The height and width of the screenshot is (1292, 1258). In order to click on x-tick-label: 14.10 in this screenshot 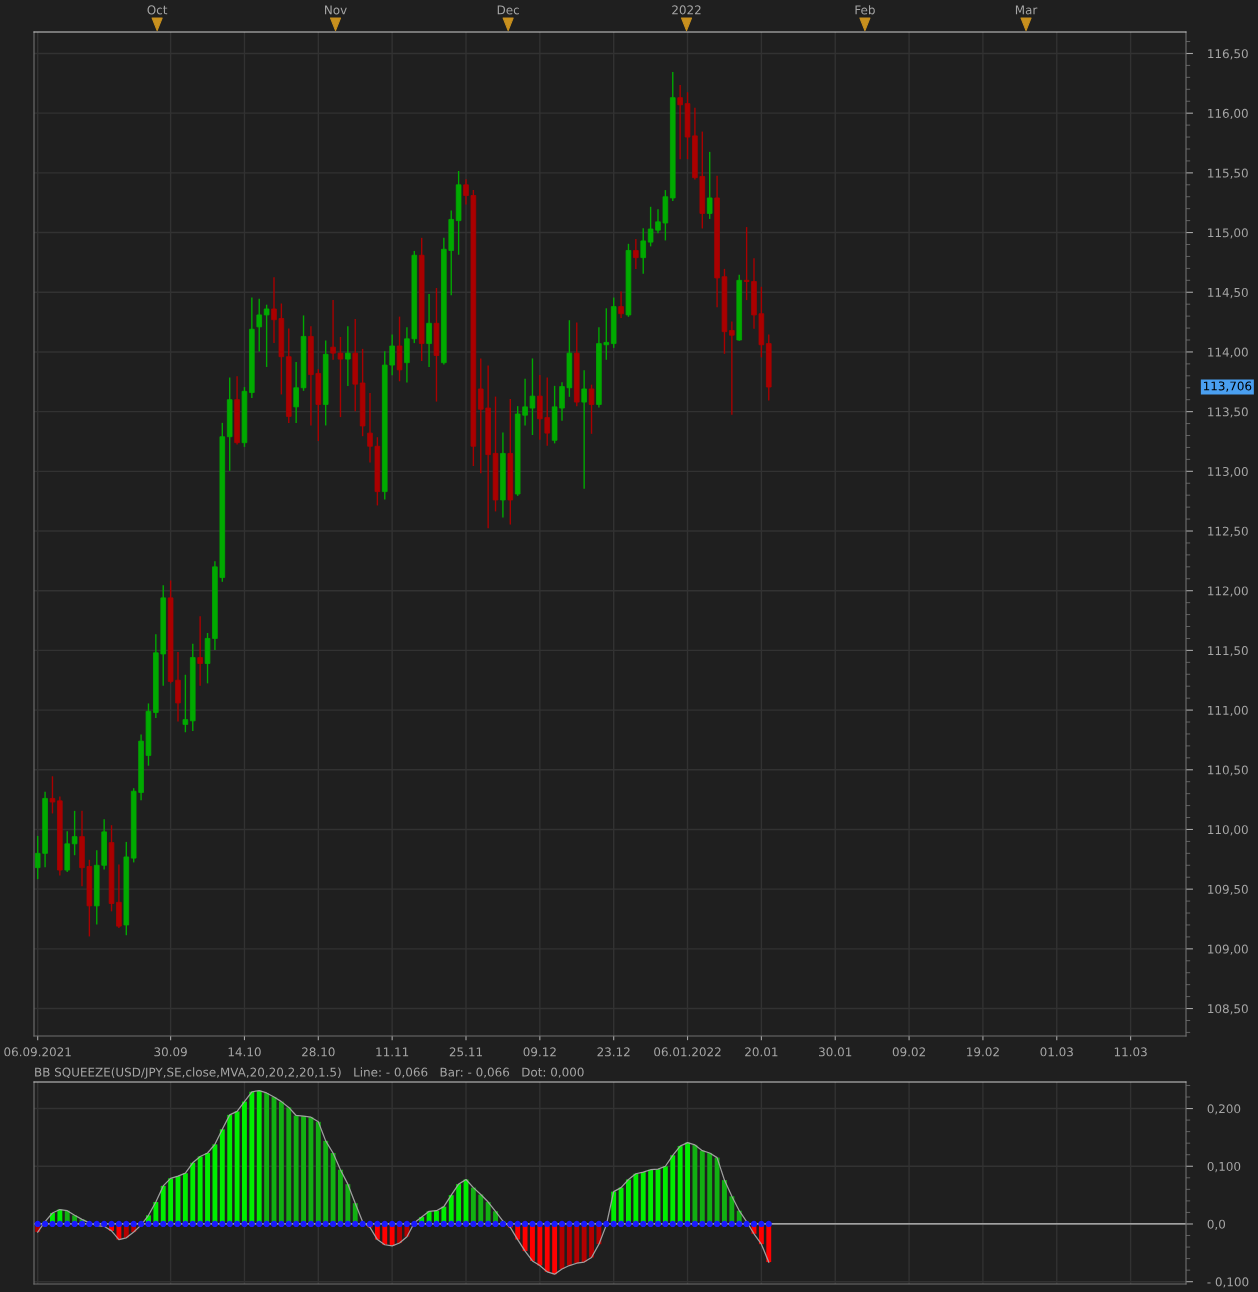, I will do `click(244, 1052)`.